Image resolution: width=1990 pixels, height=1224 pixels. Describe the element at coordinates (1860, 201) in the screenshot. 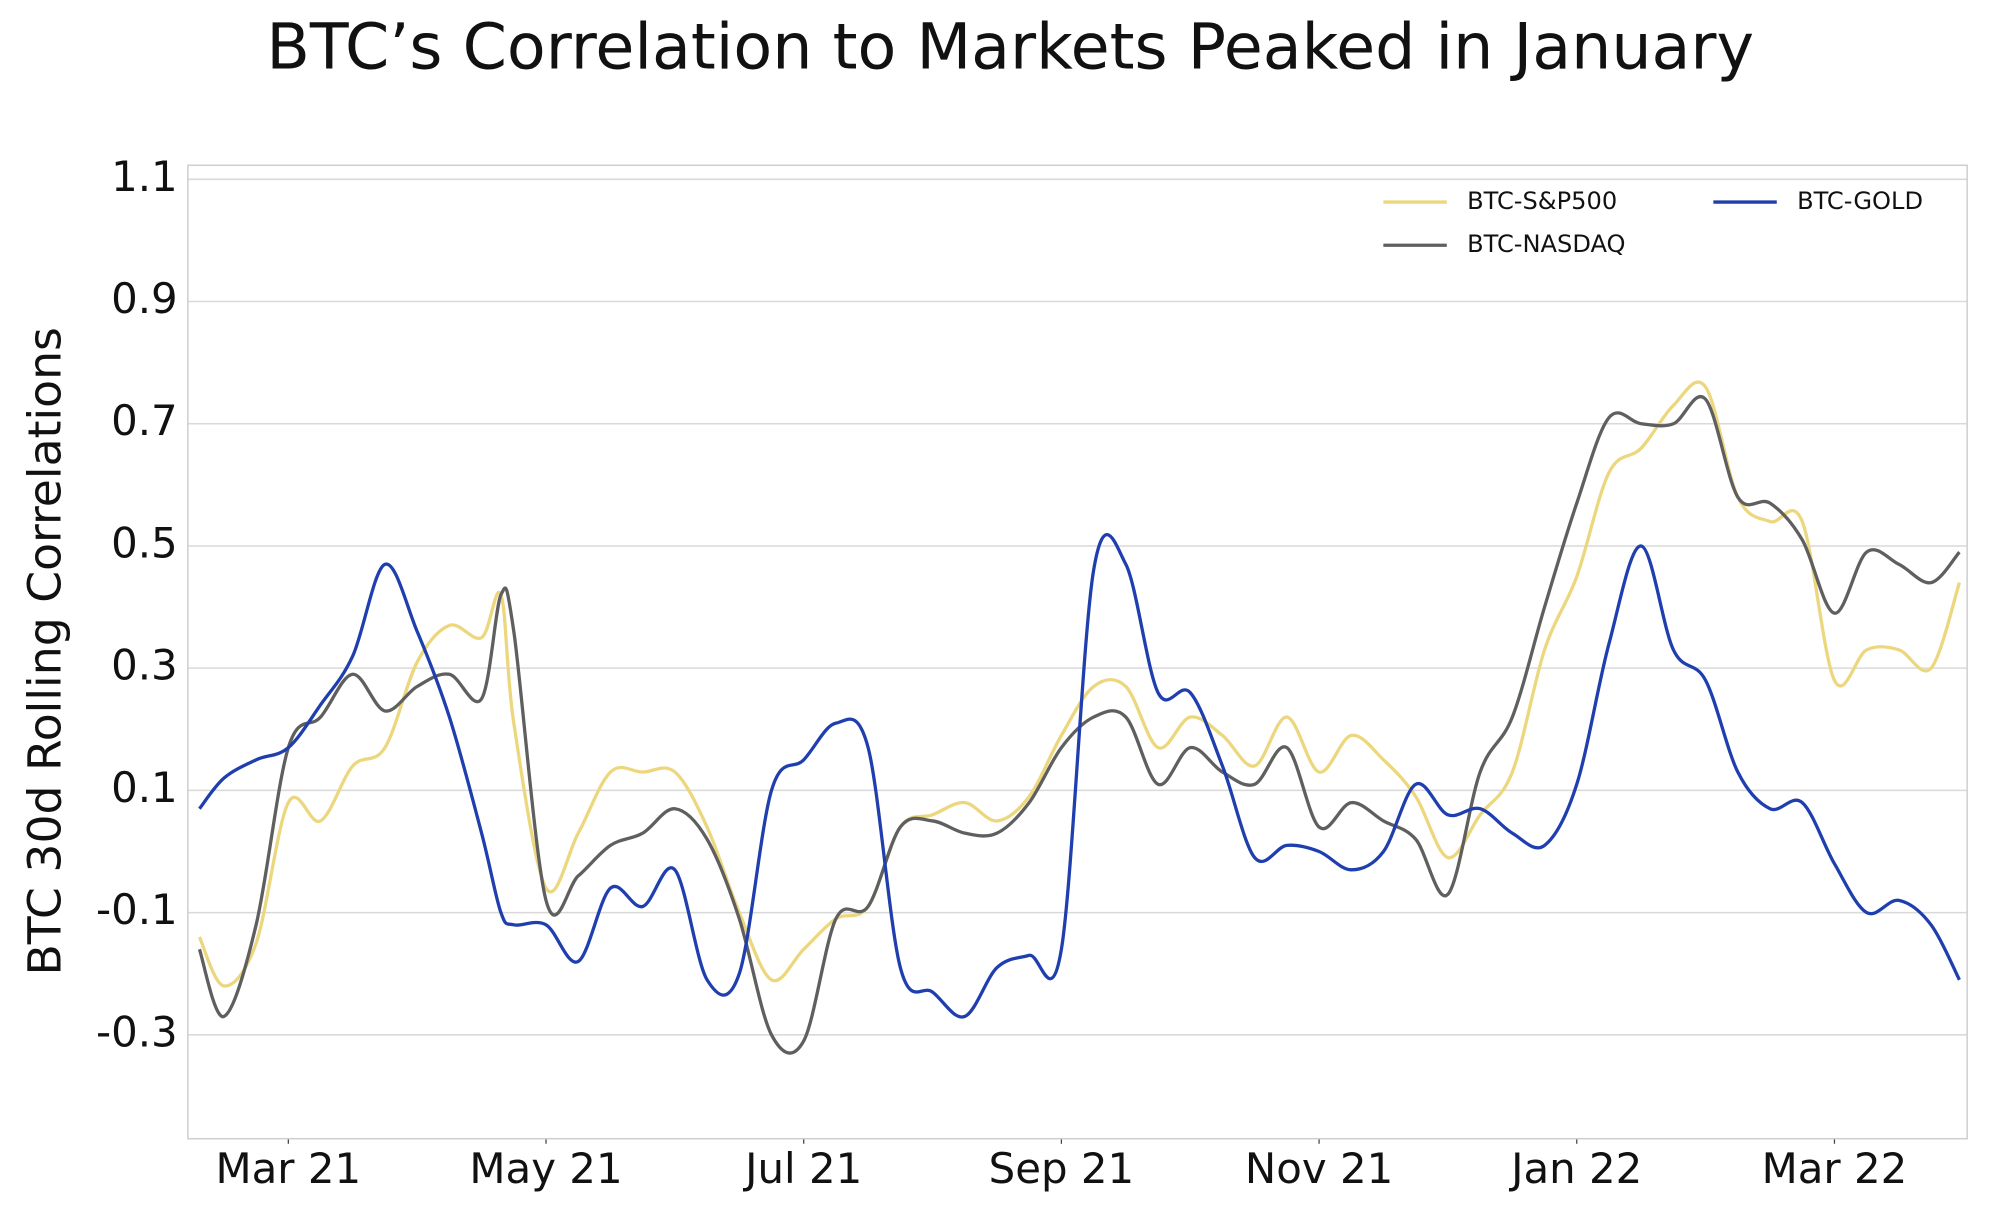

I see `legend-label: BTC-GOLD` at that location.